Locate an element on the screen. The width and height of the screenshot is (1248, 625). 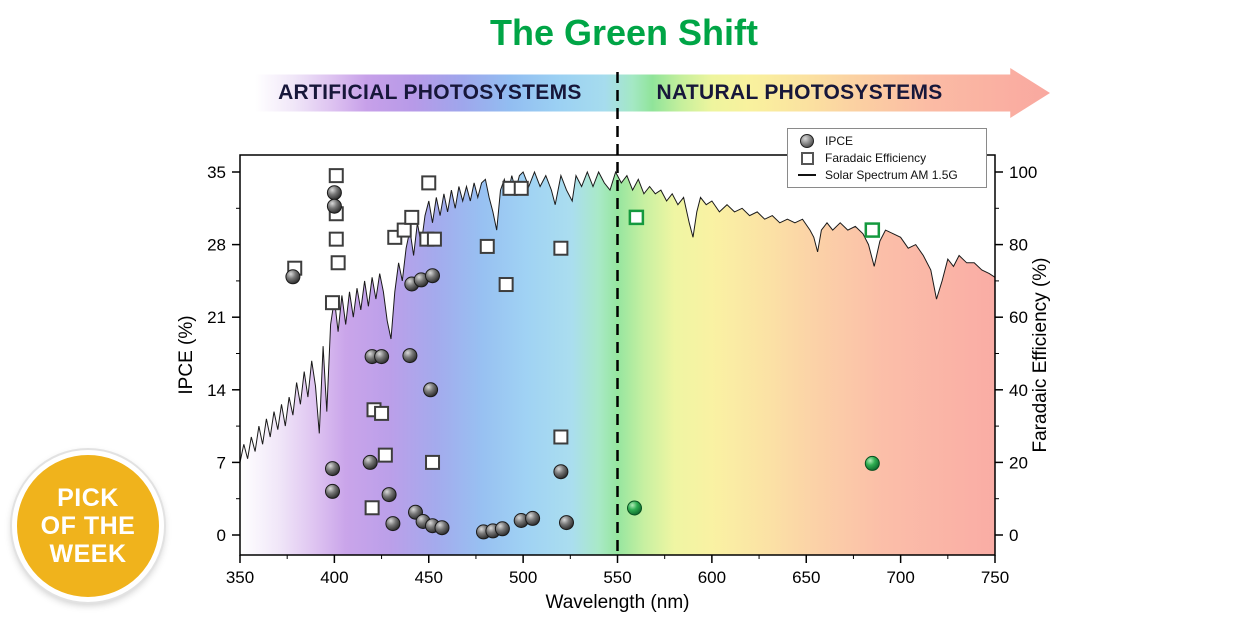
x-tick-label: 350 is located at coordinates (240, 577).